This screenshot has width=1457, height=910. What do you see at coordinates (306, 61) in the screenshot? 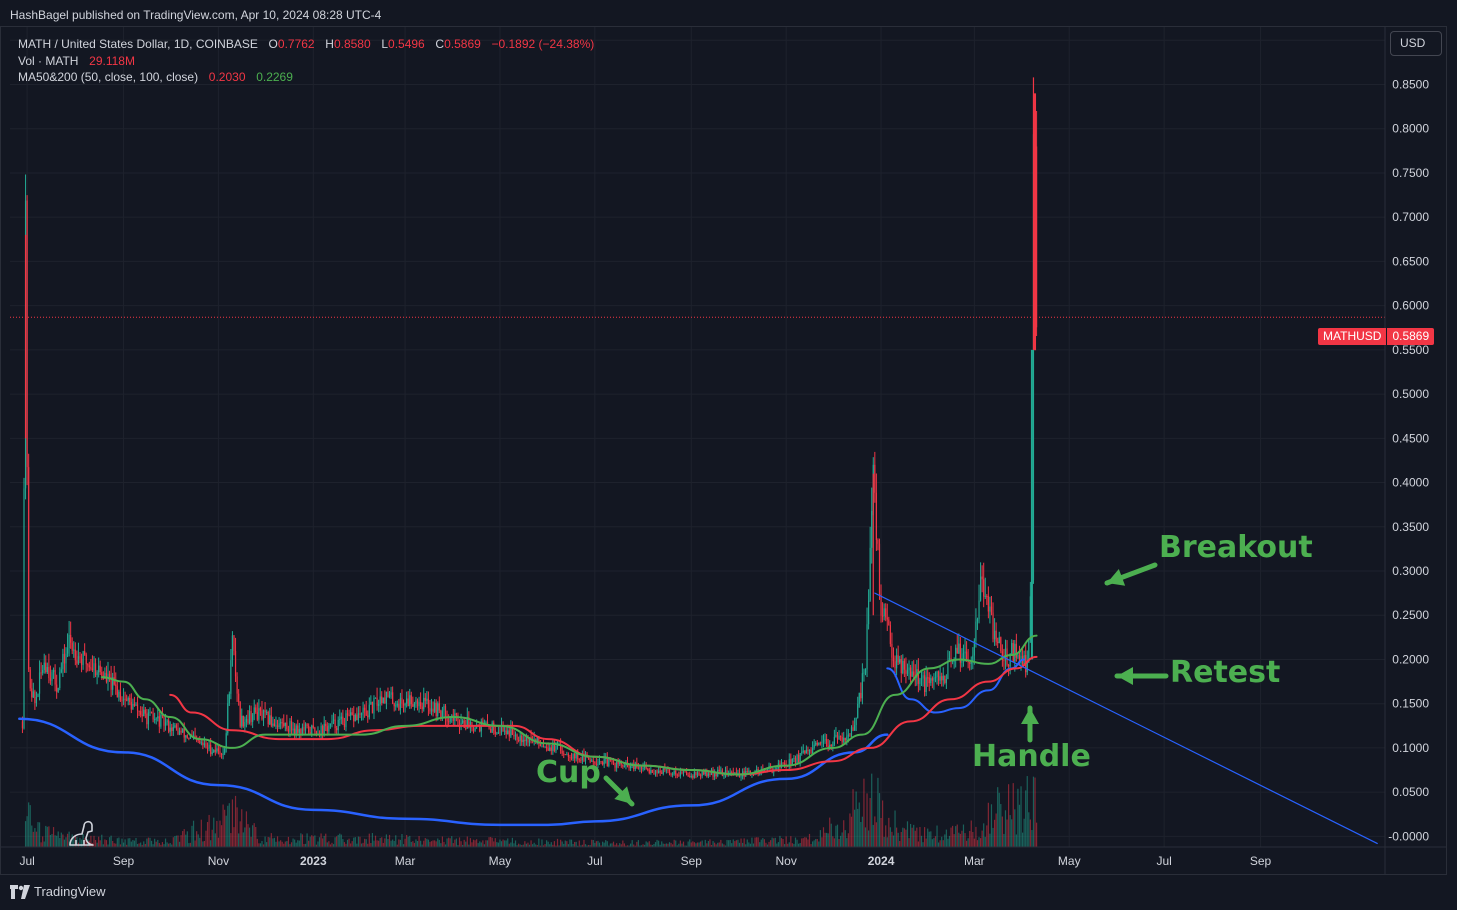
I see `volume-legend-row: Vol · MATH 29.118M` at bounding box center [306, 61].